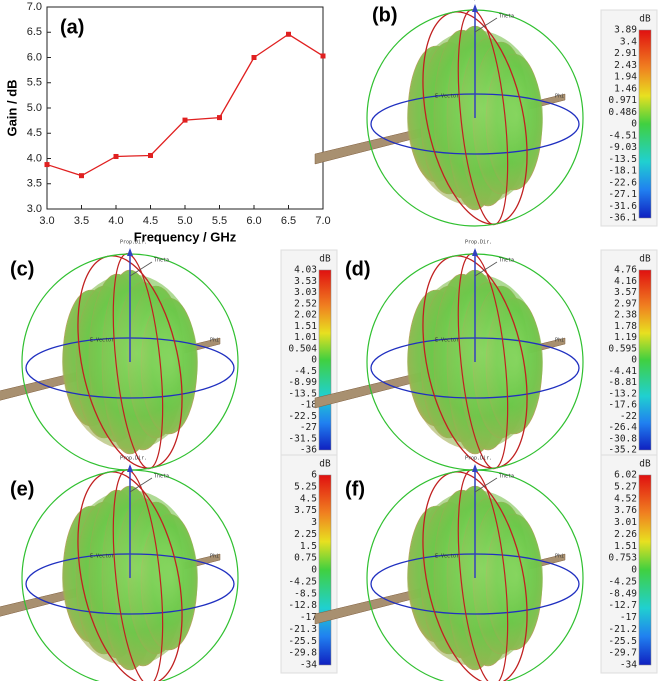  What do you see at coordinates (625, 77) in the screenshot?
I see `colorbar-label: 1.94` at bounding box center [625, 77].